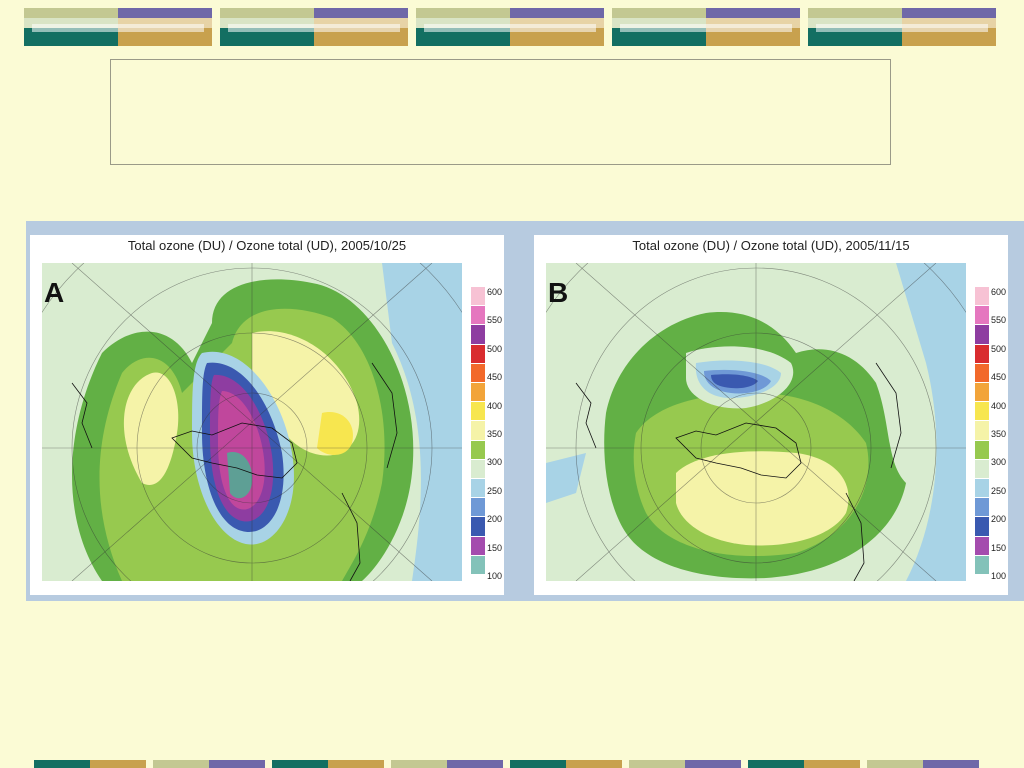 The image size is (1024, 768). I want to click on bottom-decorative-bar, so click(509, 764).